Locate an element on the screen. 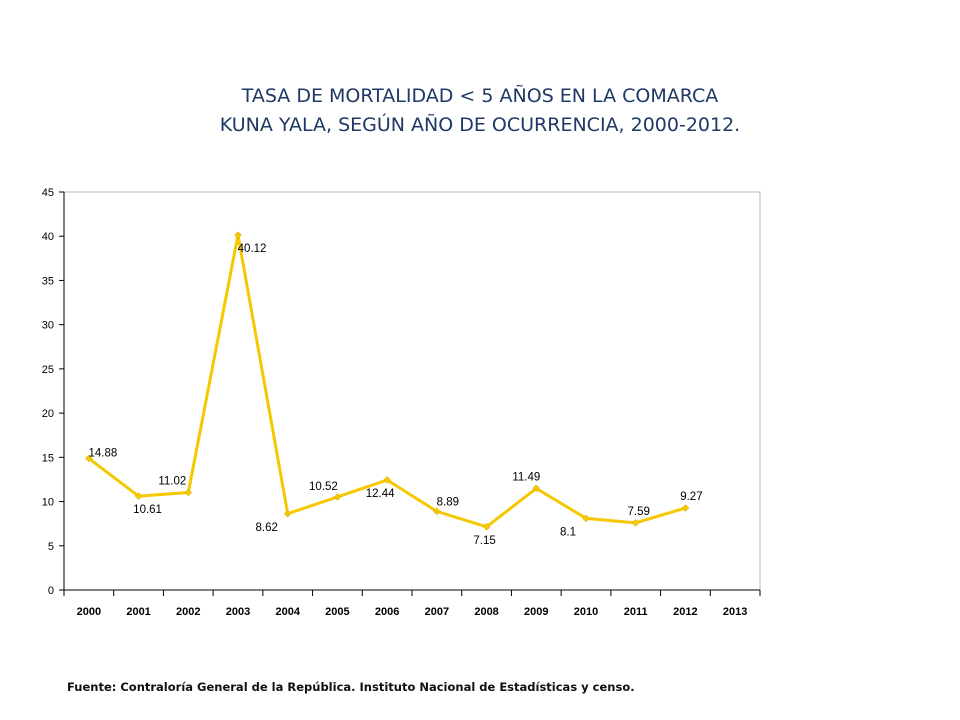 Image resolution: width=960 pixels, height=720 pixels. x-tick-label: 2006 is located at coordinates (387, 612).